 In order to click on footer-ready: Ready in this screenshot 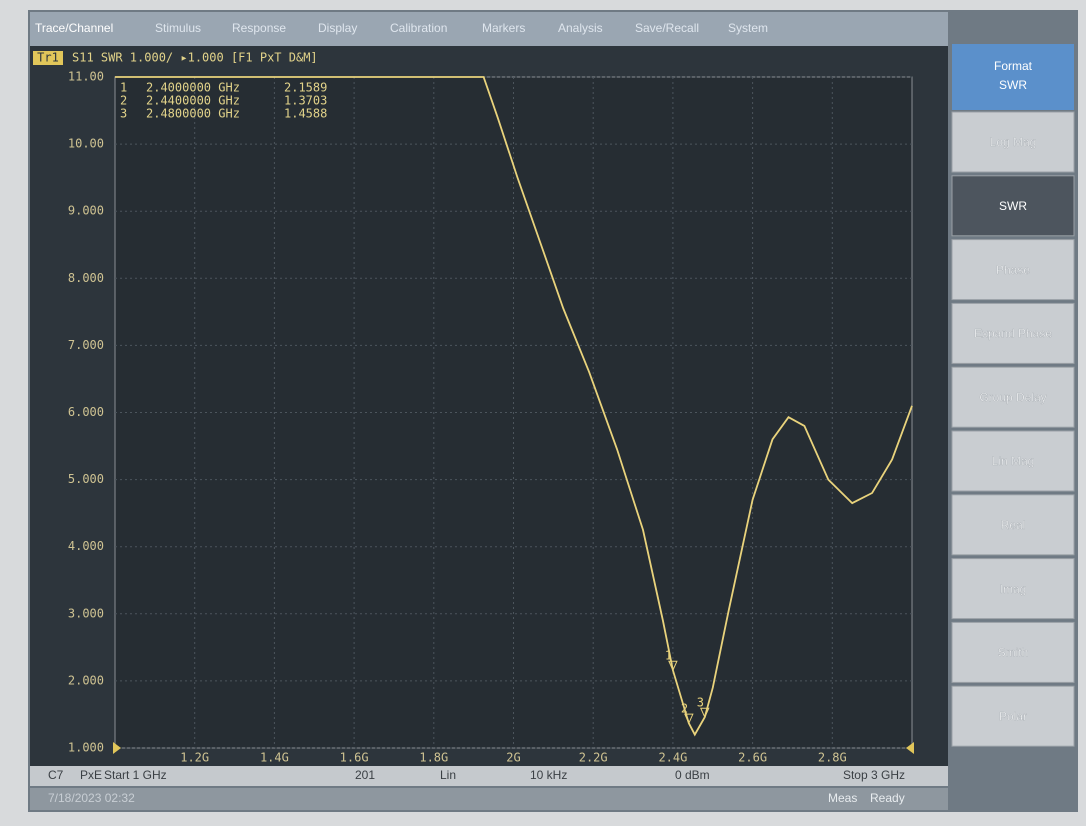, I will do `click(887, 798)`.